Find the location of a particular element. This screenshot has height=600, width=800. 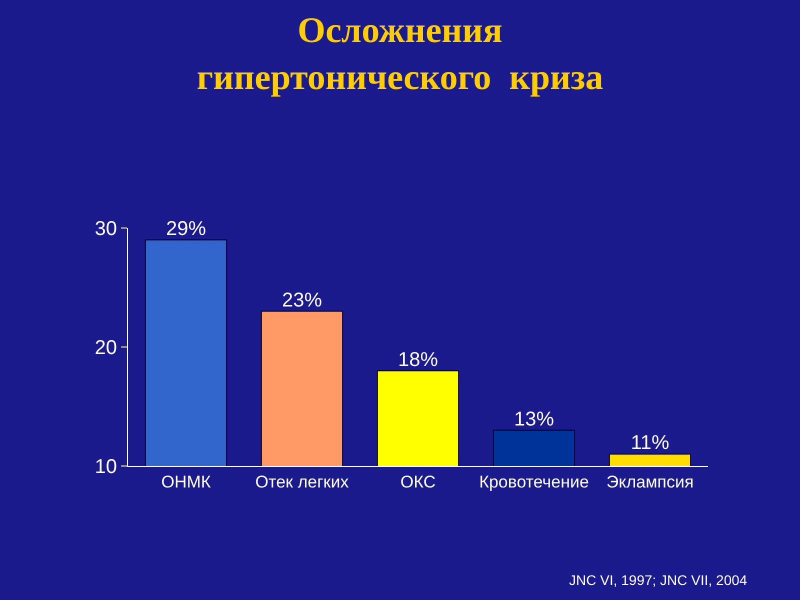

data-label: 11% is located at coordinates (650, 443).